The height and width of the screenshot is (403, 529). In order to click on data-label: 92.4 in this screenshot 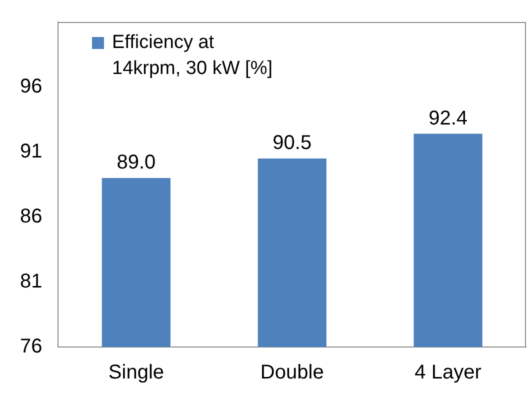, I will do `click(448, 118)`.